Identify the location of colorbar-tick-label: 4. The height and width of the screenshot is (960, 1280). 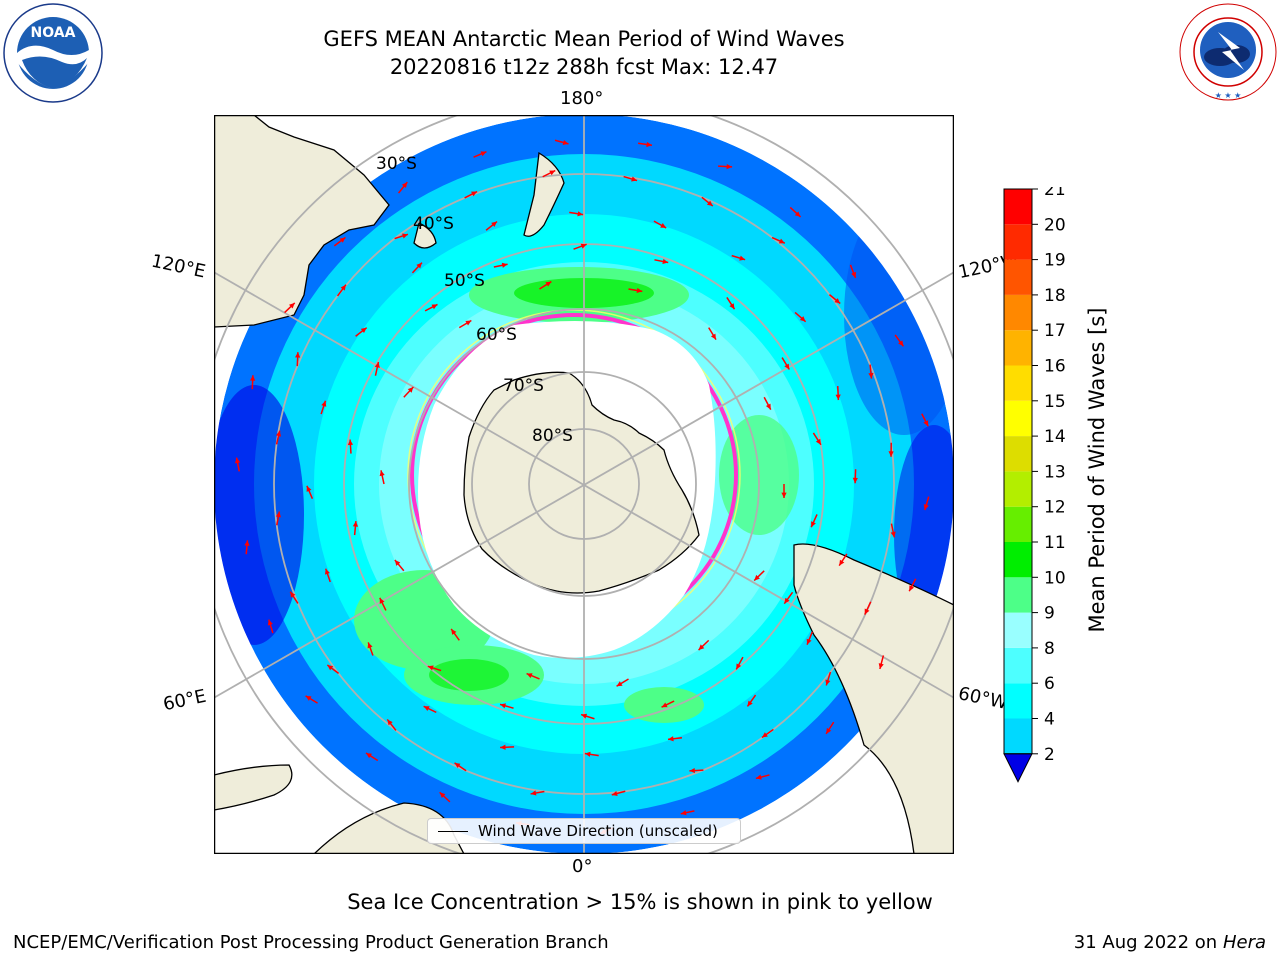
(1049, 720).